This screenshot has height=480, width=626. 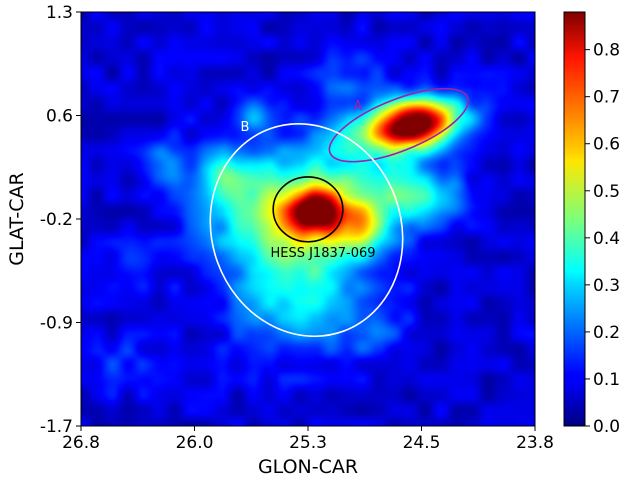 I want to click on colorbar-tick-label: 0.0, so click(x=606, y=427).